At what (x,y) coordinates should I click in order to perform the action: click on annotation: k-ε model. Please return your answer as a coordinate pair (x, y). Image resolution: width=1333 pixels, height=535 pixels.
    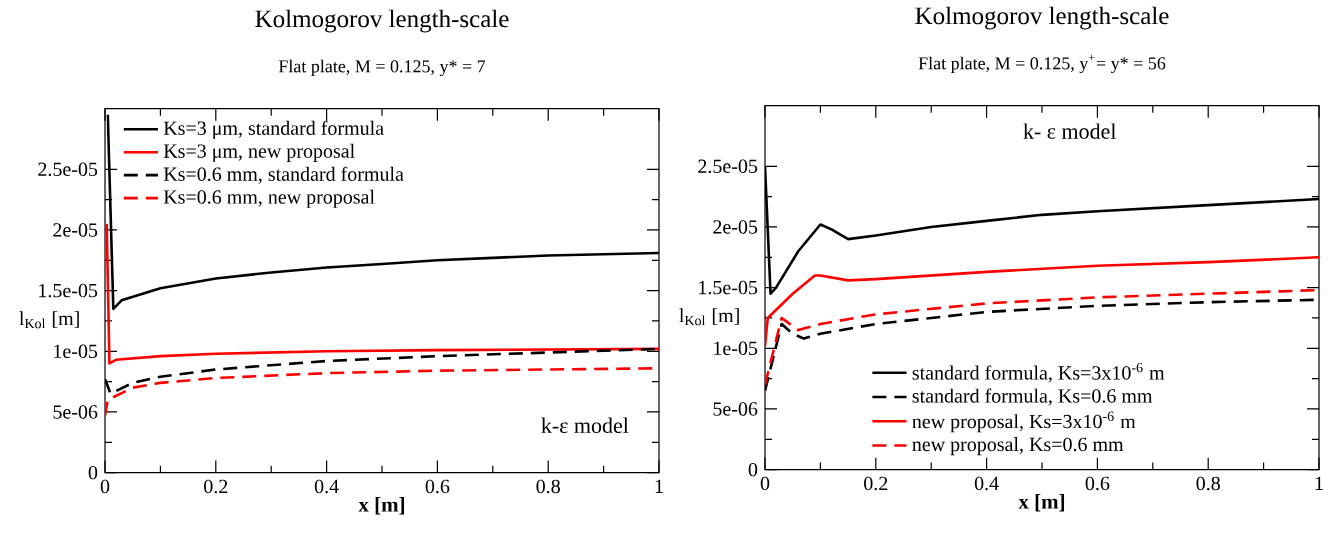
    Looking at the image, I should click on (585, 425).